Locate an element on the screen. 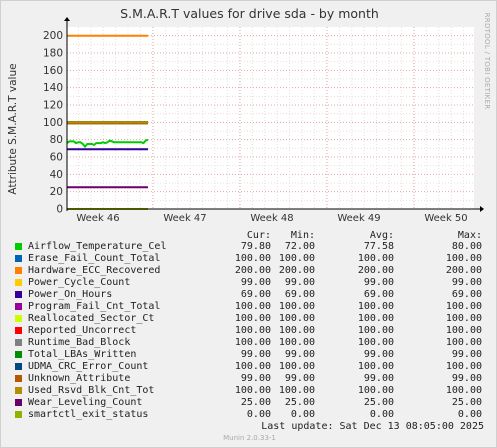 The height and width of the screenshot is (448, 497). legend-series-name: Used_Rsvd_Blk_Cnt_Tot is located at coordinates (91, 390).